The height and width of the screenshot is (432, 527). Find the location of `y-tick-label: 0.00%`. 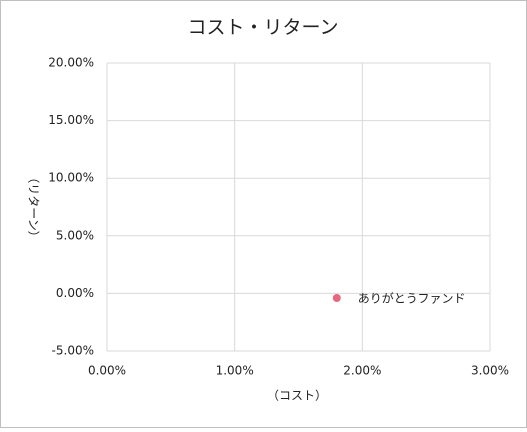

y-tick-label: 0.00% is located at coordinates (75, 293).